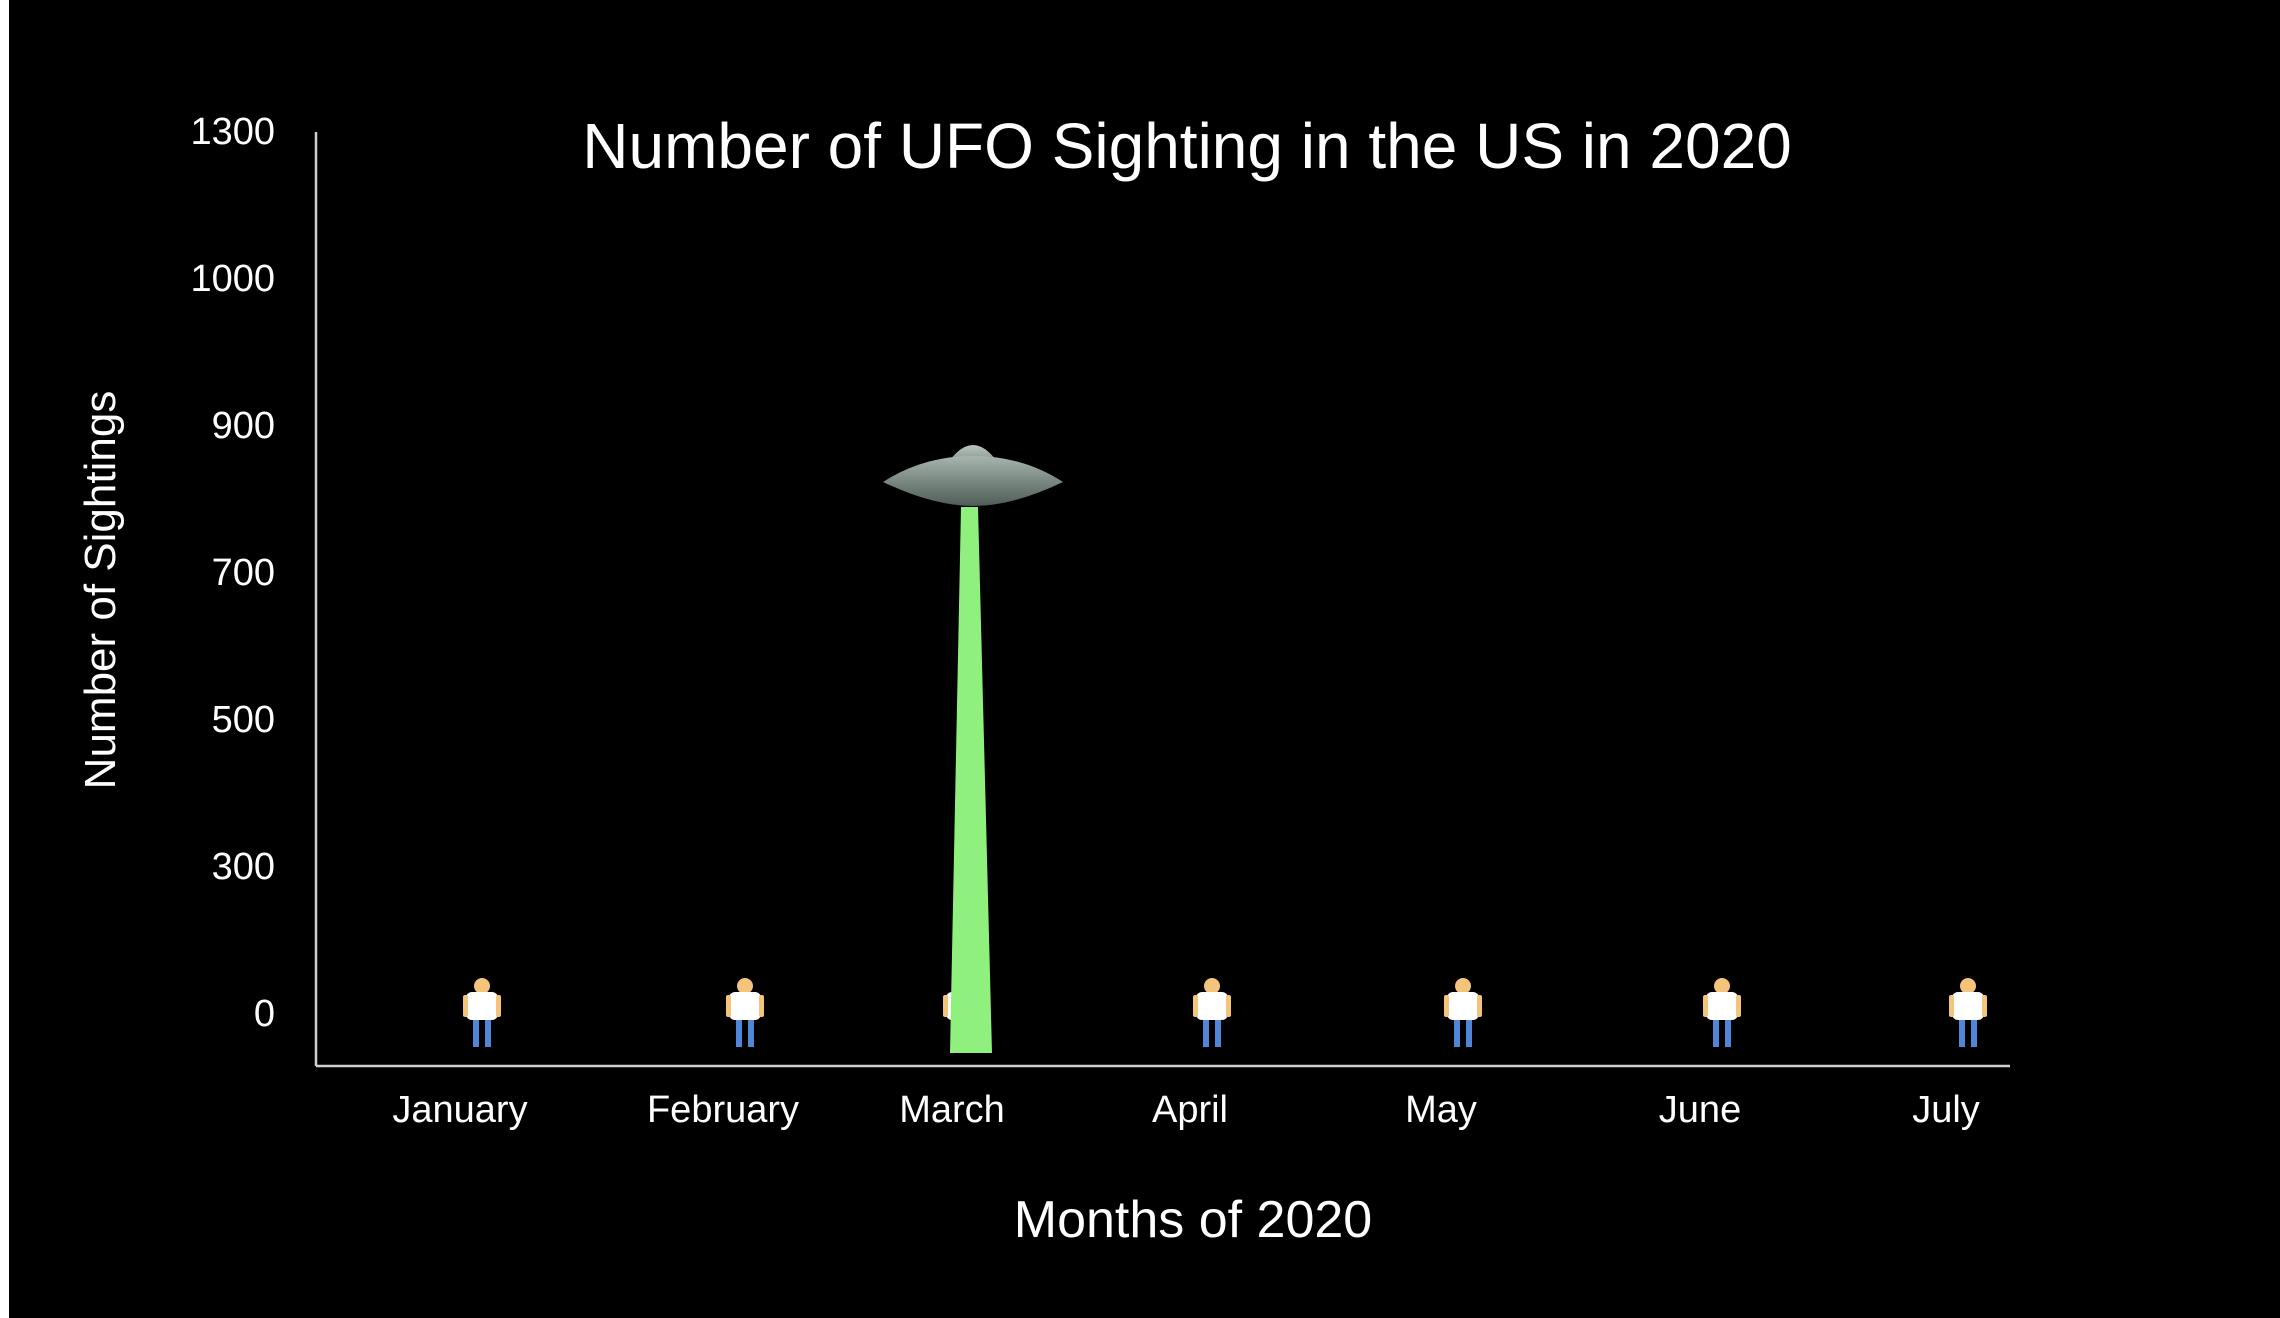 The width and height of the screenshot is (2280, 1318). What do you see at coordinates (243, 720) in the screenshot?
I see `y-tick-label: 500` at bounding box center [243, 720].